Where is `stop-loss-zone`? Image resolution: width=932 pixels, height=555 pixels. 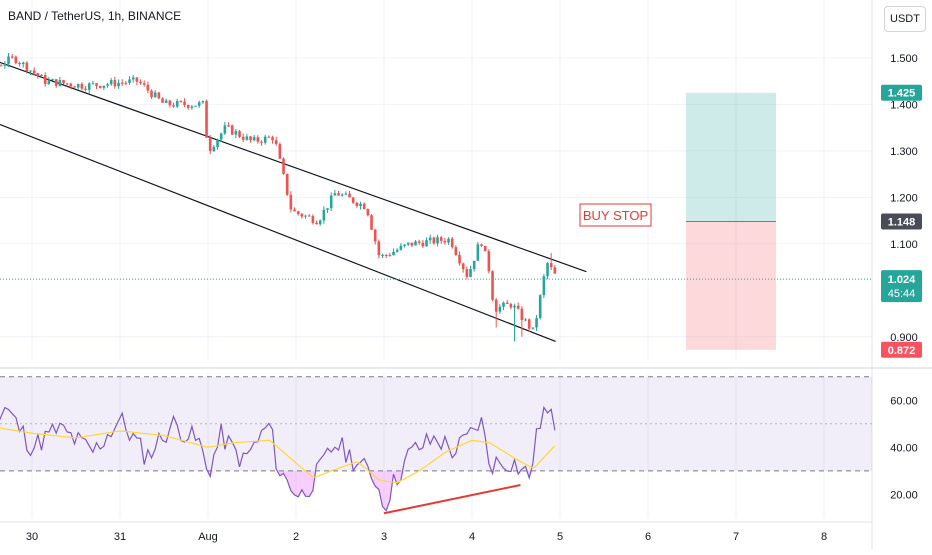
stop-loss-zone is located at coordinates (731, 285).